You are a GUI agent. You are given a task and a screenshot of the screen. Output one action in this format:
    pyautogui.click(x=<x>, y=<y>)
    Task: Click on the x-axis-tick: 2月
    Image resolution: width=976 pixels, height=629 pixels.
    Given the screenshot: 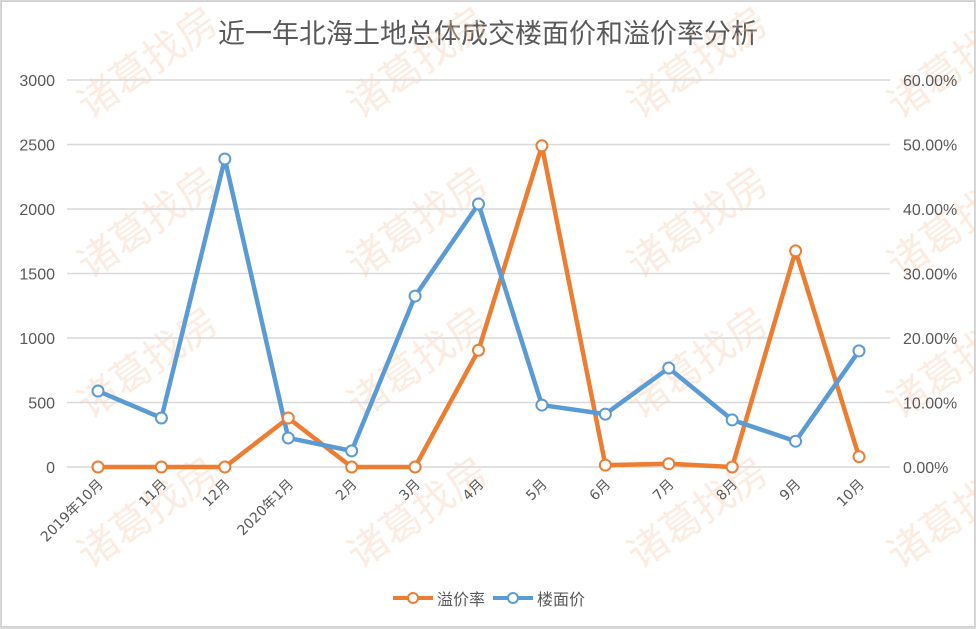 What is the action you would take?
    pyautogui.click(x=347, y=491)
    